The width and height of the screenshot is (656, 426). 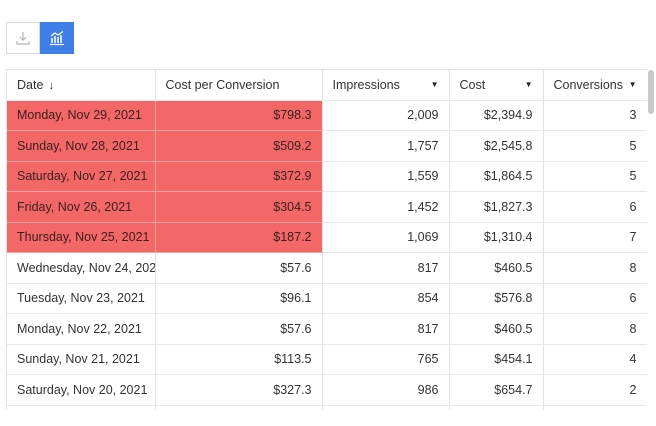 I want to click on column-header-date: Date ↓, so click(x=81, y=85).